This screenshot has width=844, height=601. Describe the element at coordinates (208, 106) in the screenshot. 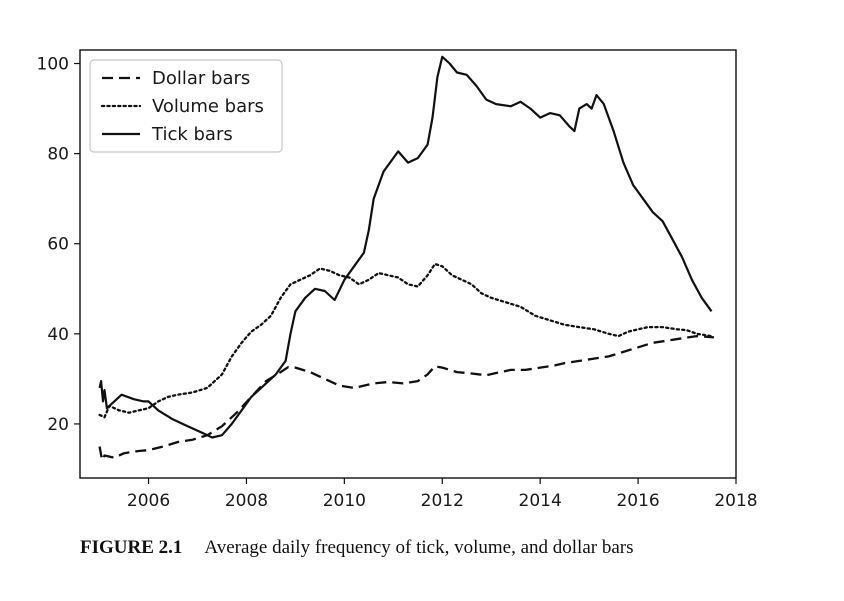

I see `legend-label: Volume bars` at that location.